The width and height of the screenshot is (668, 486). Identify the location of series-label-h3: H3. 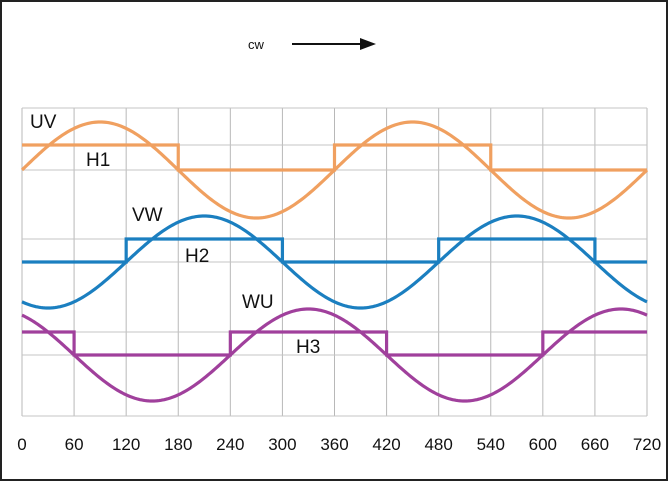
(308, 347).